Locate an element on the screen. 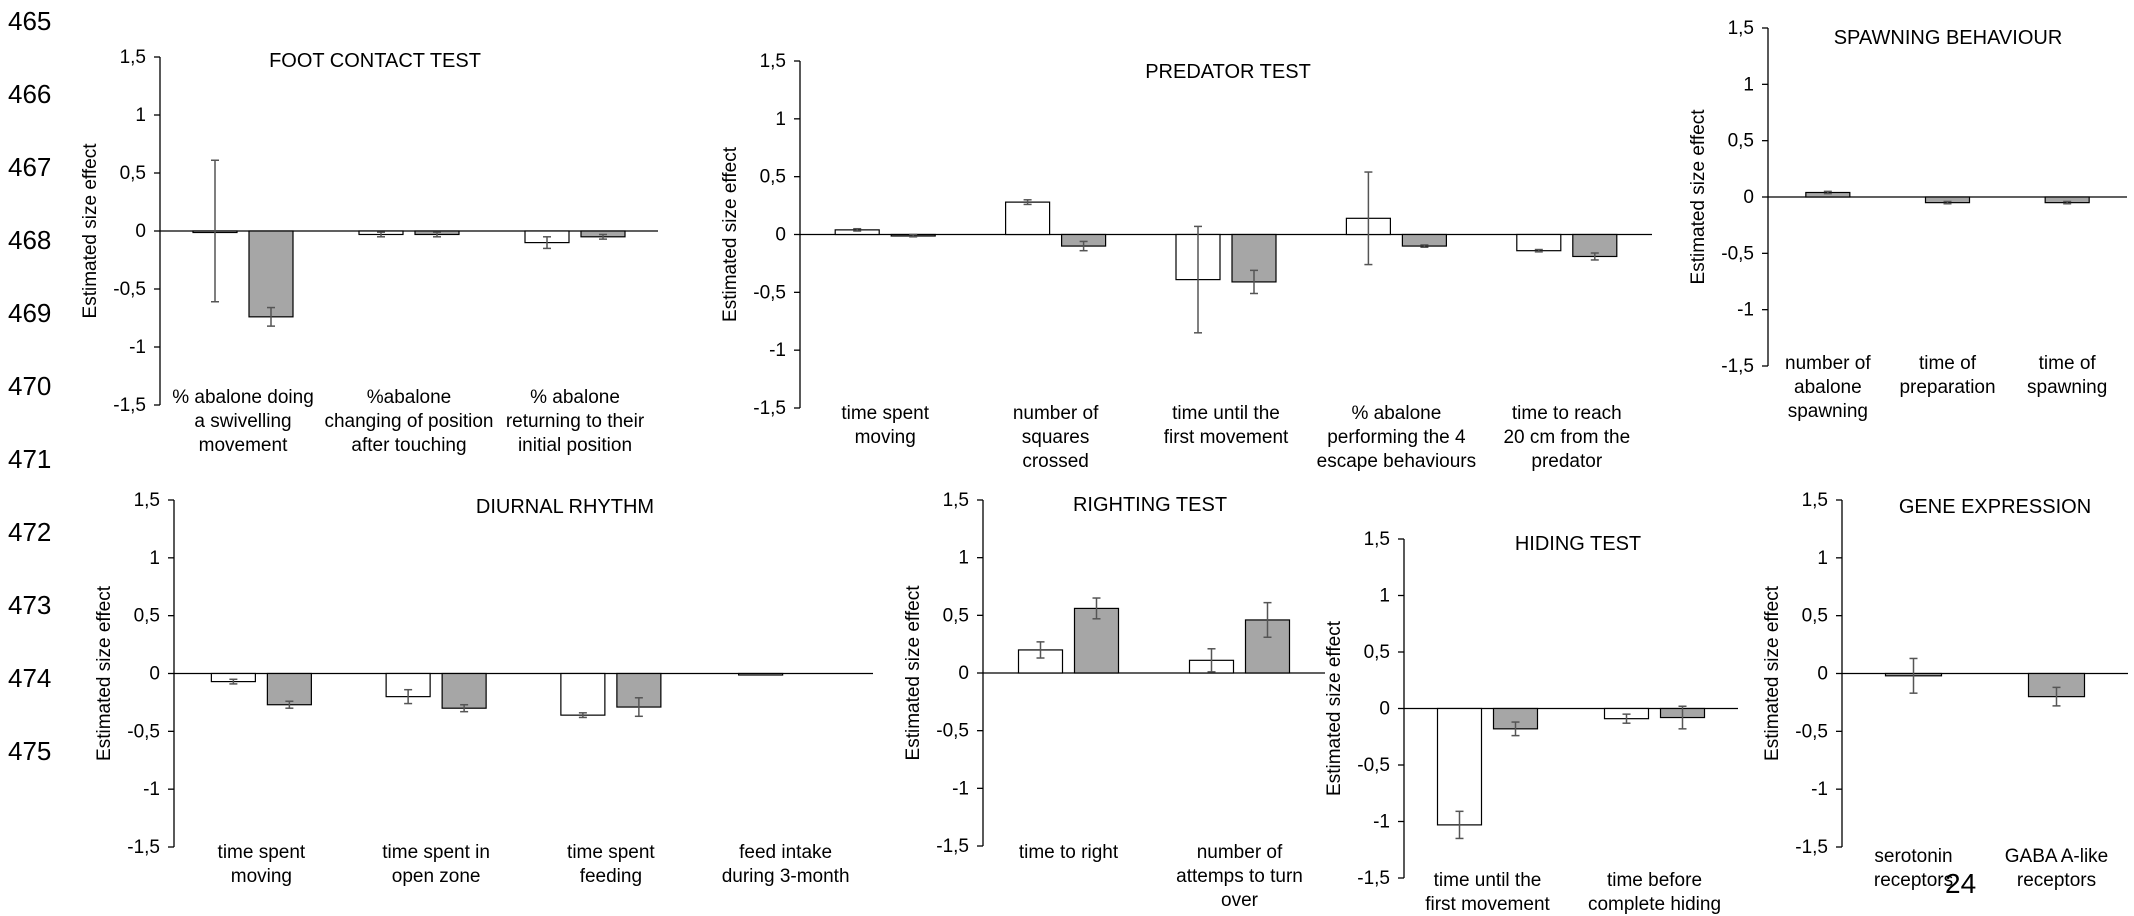 The width and height of the screenshot is (2134, 916). category-label-line: during 3-month is located at coordinates (786, 876).